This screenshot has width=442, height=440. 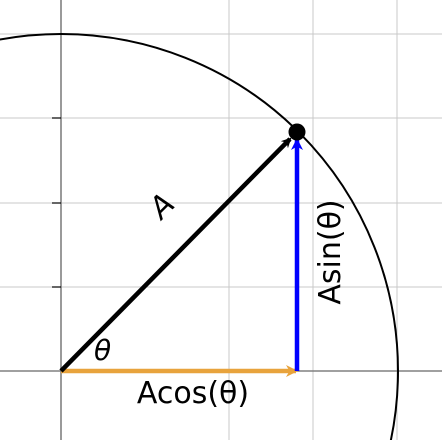 What do you see at coordinates (193, 393) in the screenshot?
I see `cos-label: Acos(θ)` at bounding box center [193, 393].